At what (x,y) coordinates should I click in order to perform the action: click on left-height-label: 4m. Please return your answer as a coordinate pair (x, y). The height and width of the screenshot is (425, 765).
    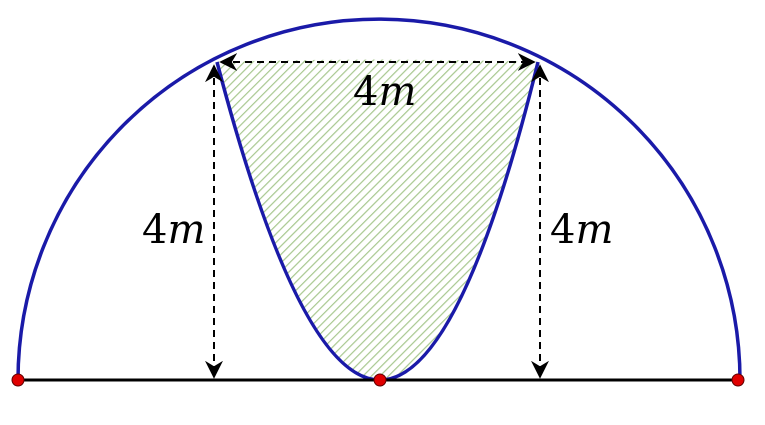
    Looking at the image, I should click on (173, 230).